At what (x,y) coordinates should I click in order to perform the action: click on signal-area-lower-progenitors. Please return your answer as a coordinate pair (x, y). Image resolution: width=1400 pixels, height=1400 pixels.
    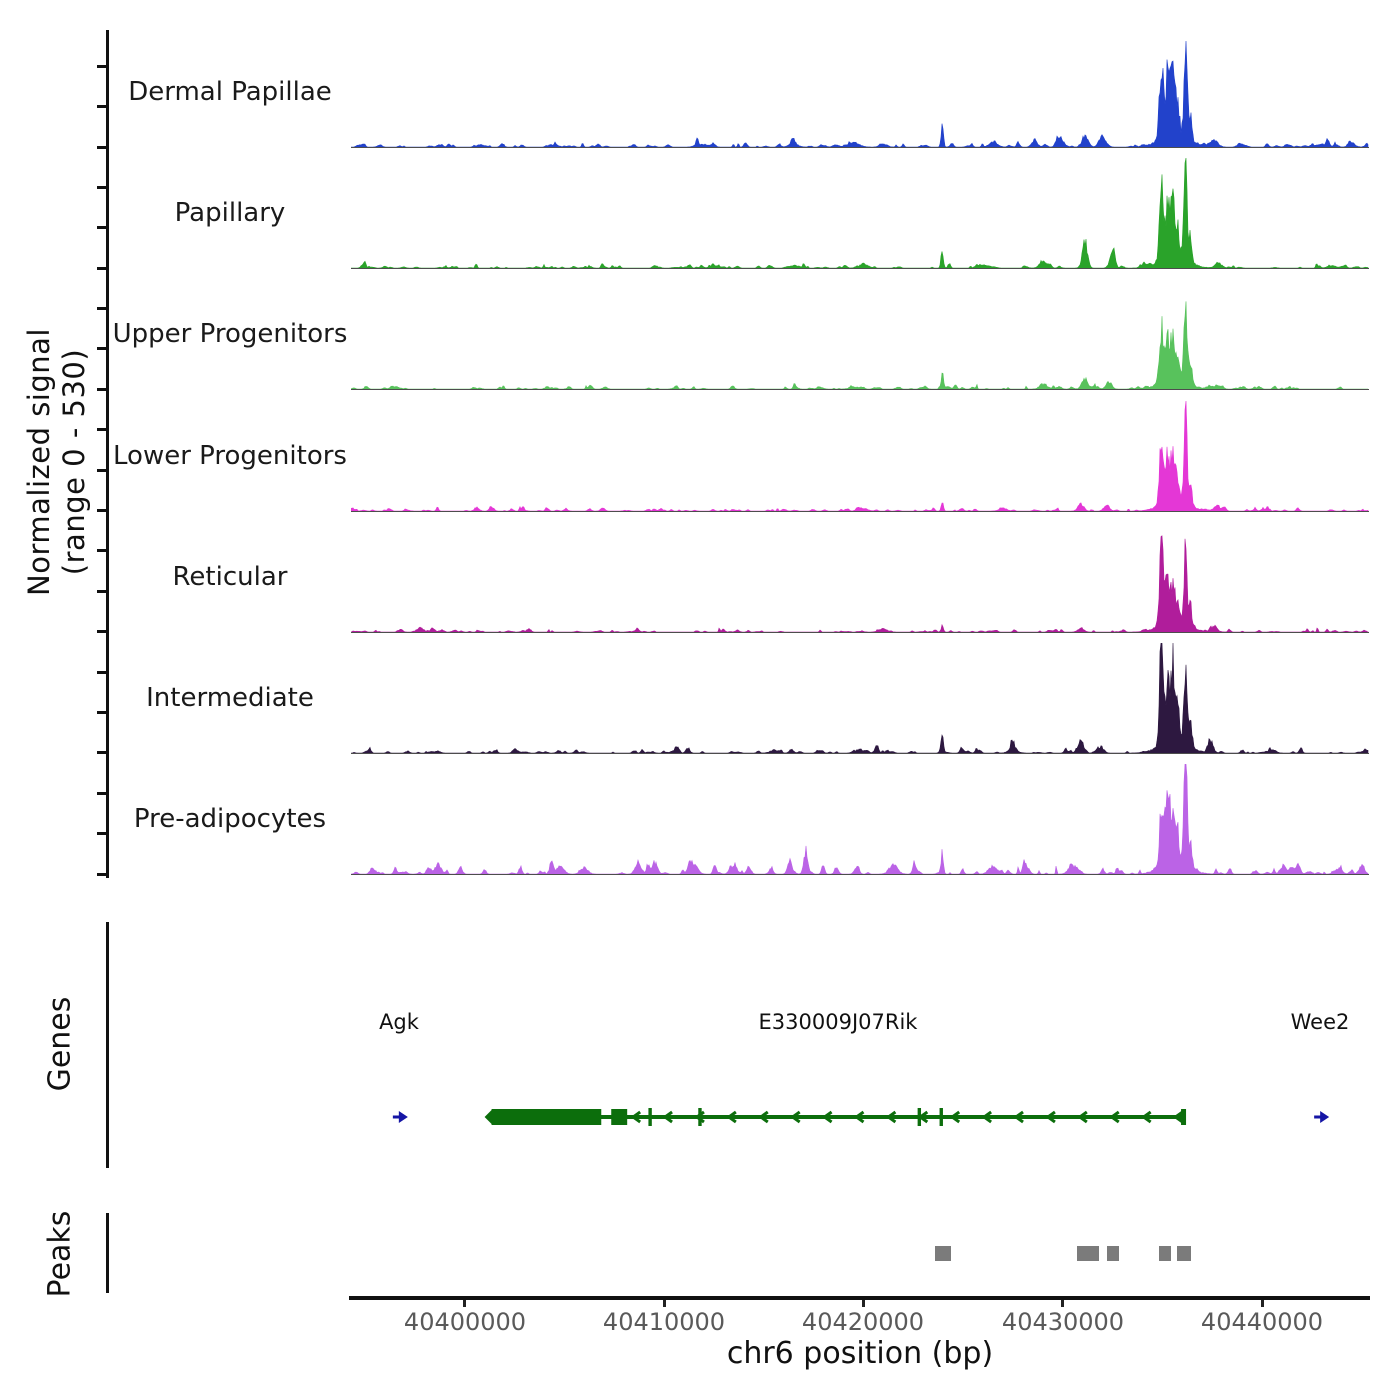
    Looking at the image, I should click on (860, 456).